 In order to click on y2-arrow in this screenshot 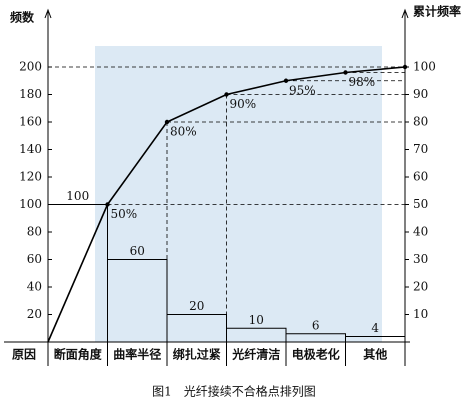, I will do `click(405, 13)`.